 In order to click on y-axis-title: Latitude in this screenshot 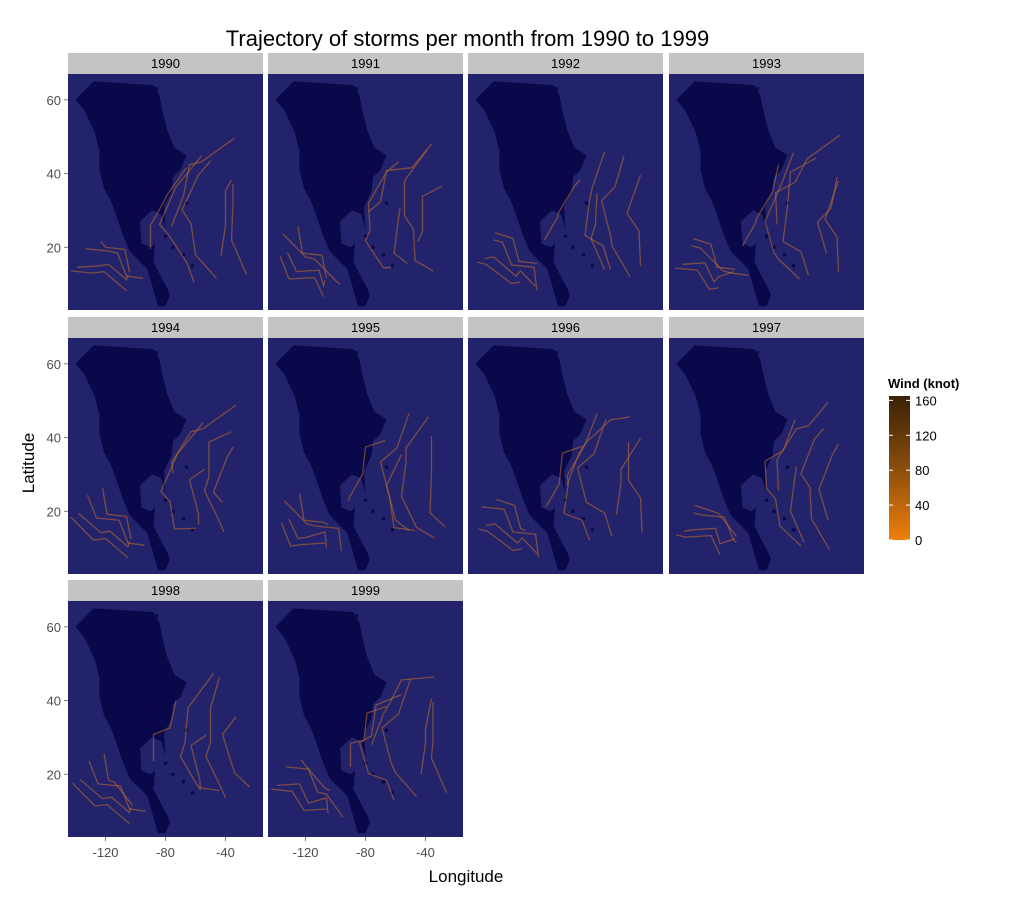, I will do `click(28, 463)`.